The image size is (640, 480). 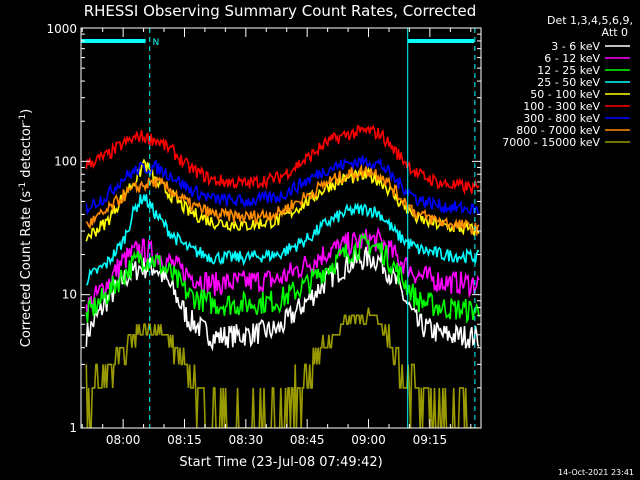 I want to click on night-label: N, so click(x=155, y=43).